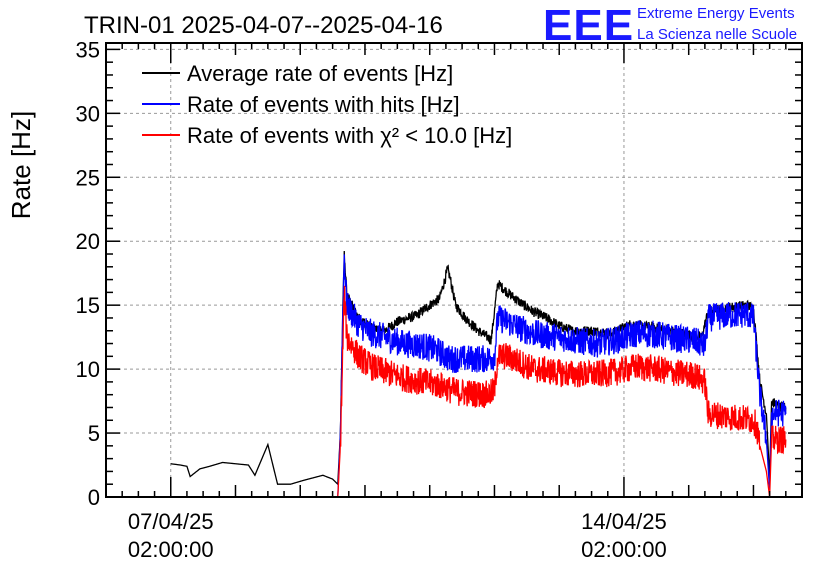  What do you see at coordinates (716, 13) in the screenshot?
I see `logo-line-1: Extreme Energy Events` at bounding box center [716, 13].